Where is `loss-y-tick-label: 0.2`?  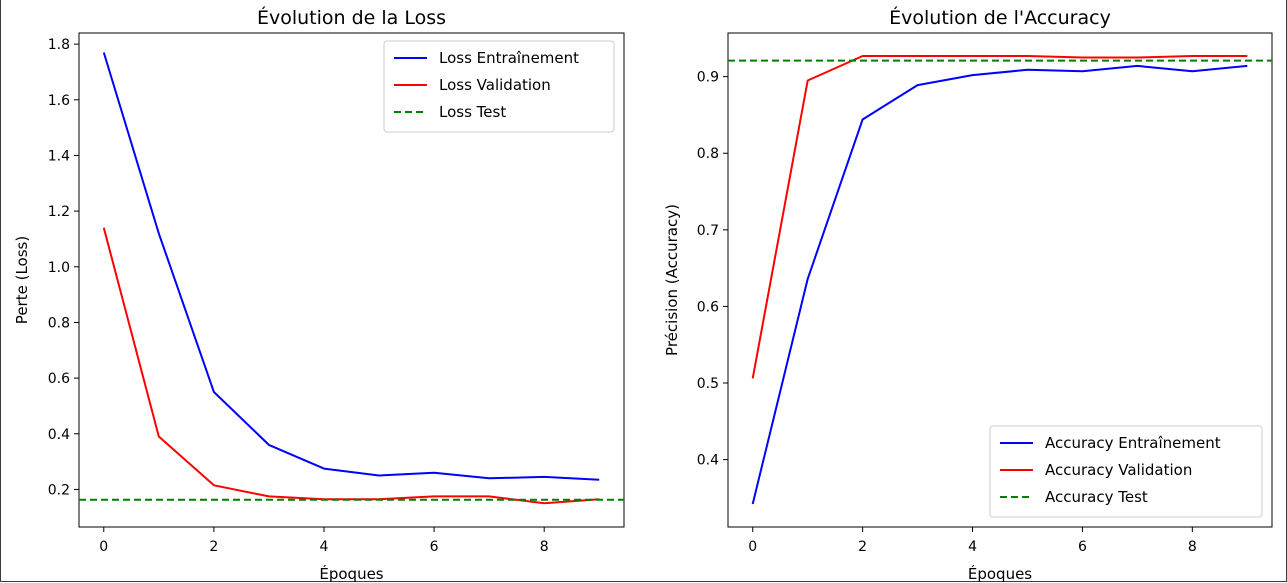
loss-y-tick-label: 0.2 is located at coordinates (59, 490).